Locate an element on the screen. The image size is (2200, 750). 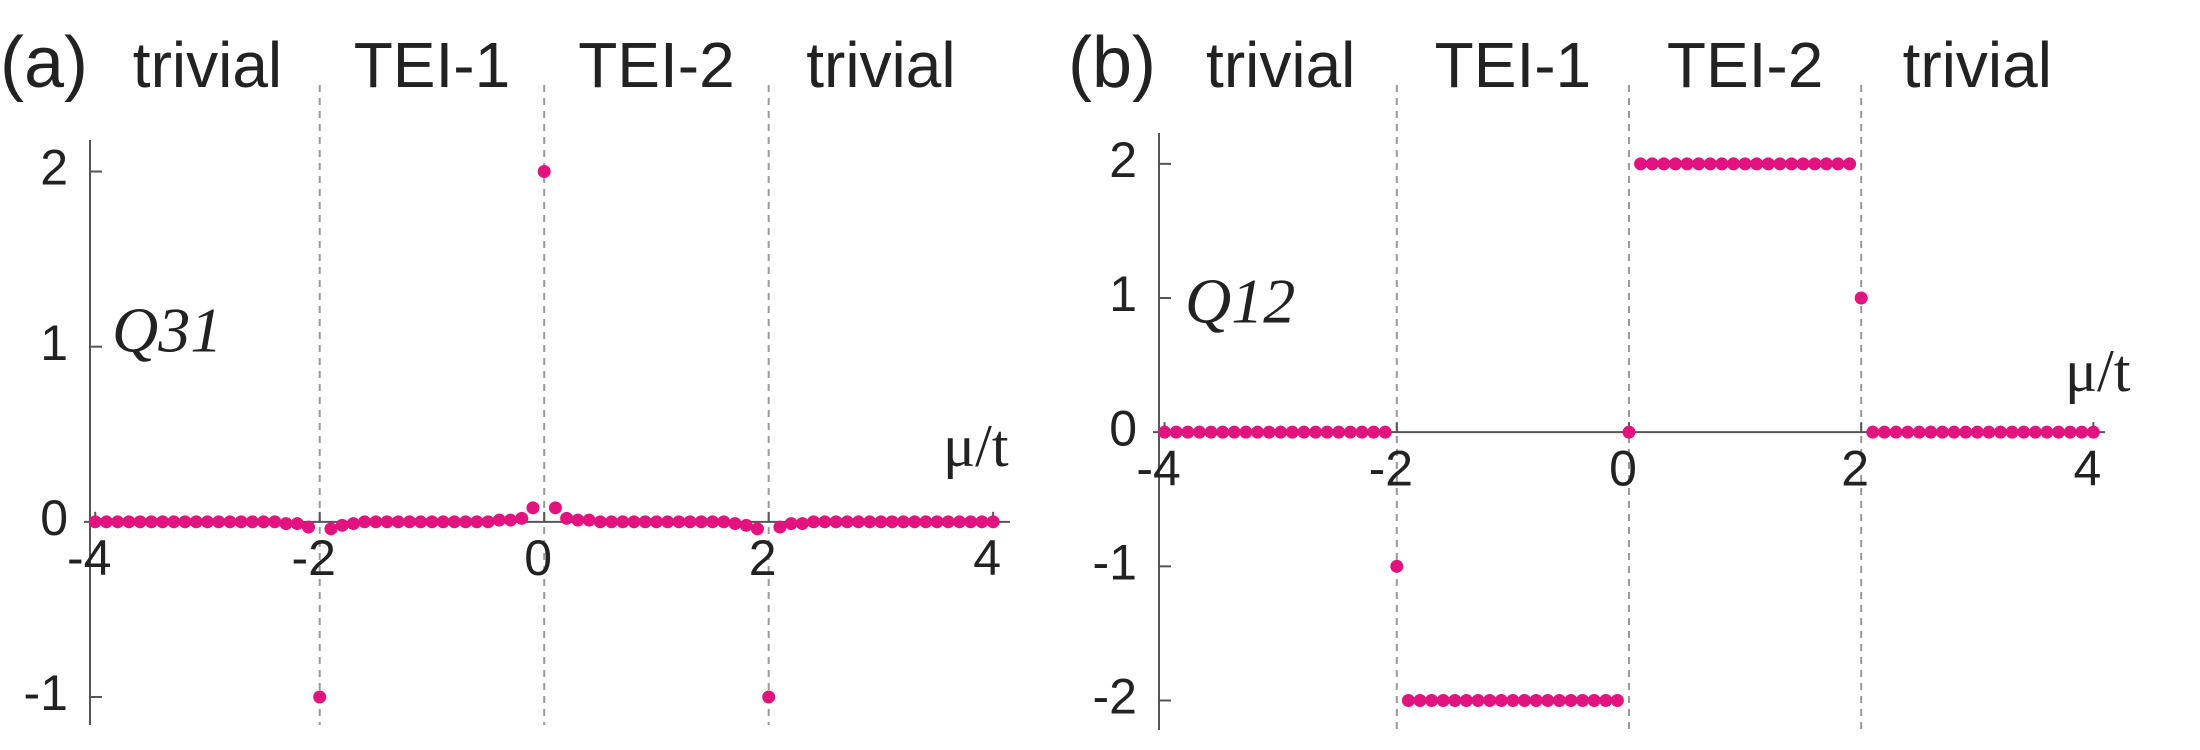
y-tick-label: 2 is located at coordinates (1123, 160).